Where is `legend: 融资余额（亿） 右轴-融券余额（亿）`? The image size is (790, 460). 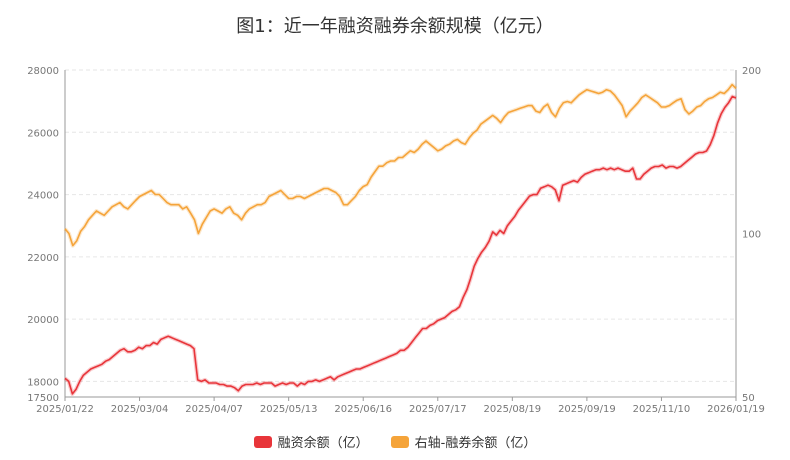 legend: 融资余额（亿） 右轴-融券余额（亿） is located at coordinates (395, 441).